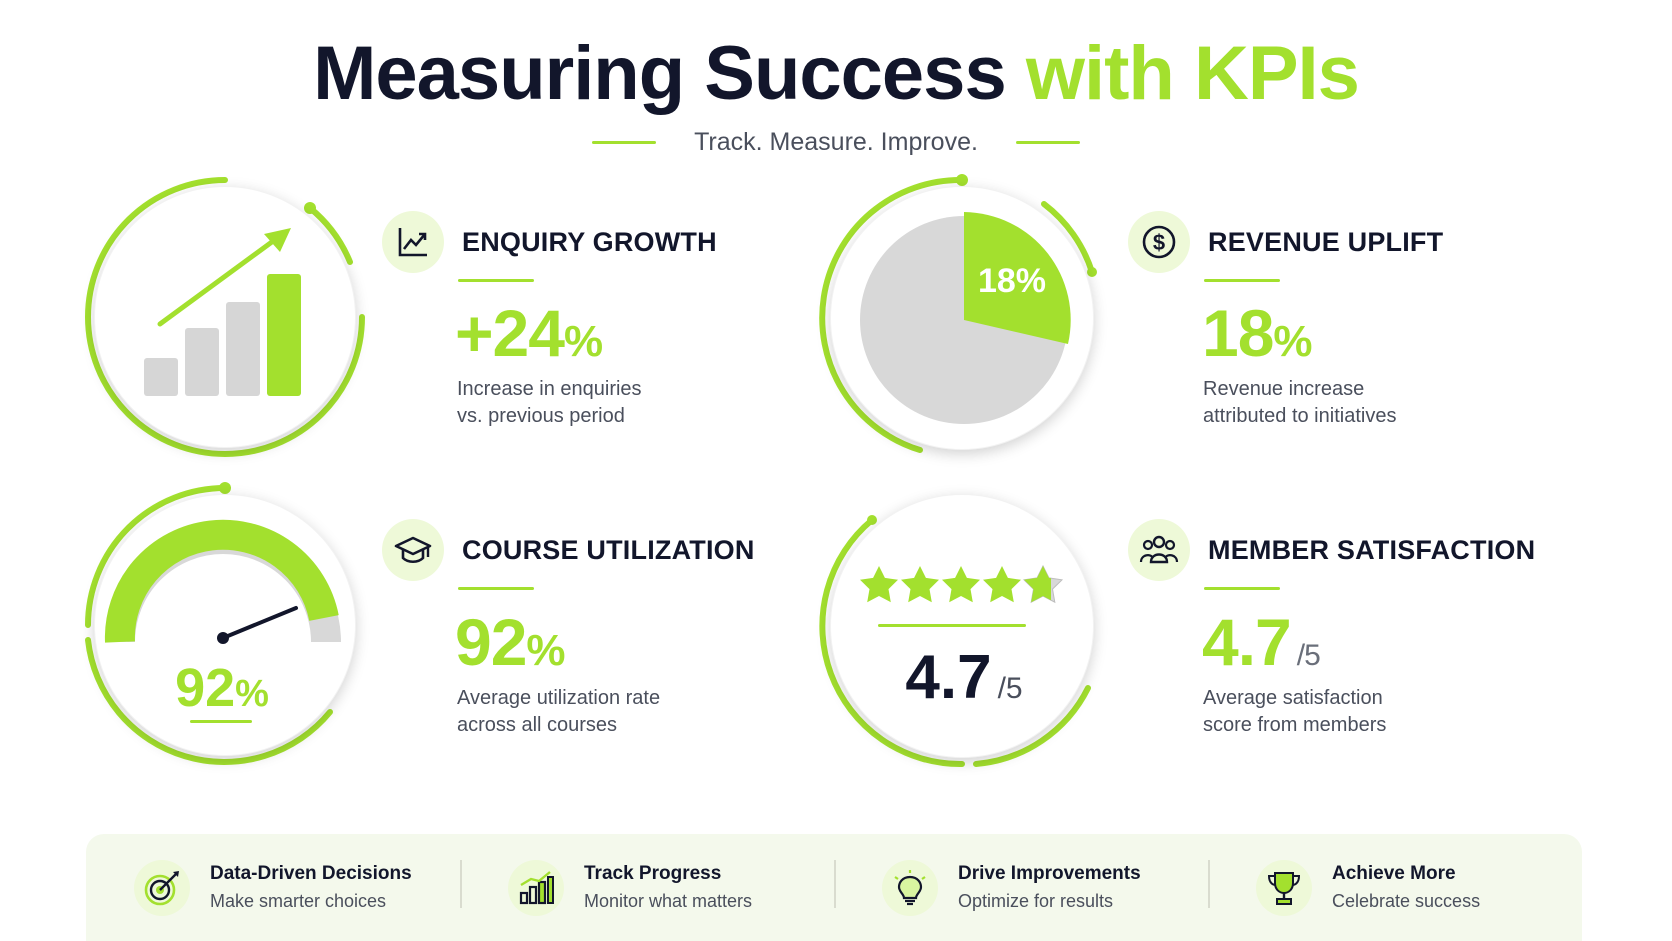  Describe the element at coordinates (1242, 588) in the screenshot. I see `kpi-rule-member` at that location.